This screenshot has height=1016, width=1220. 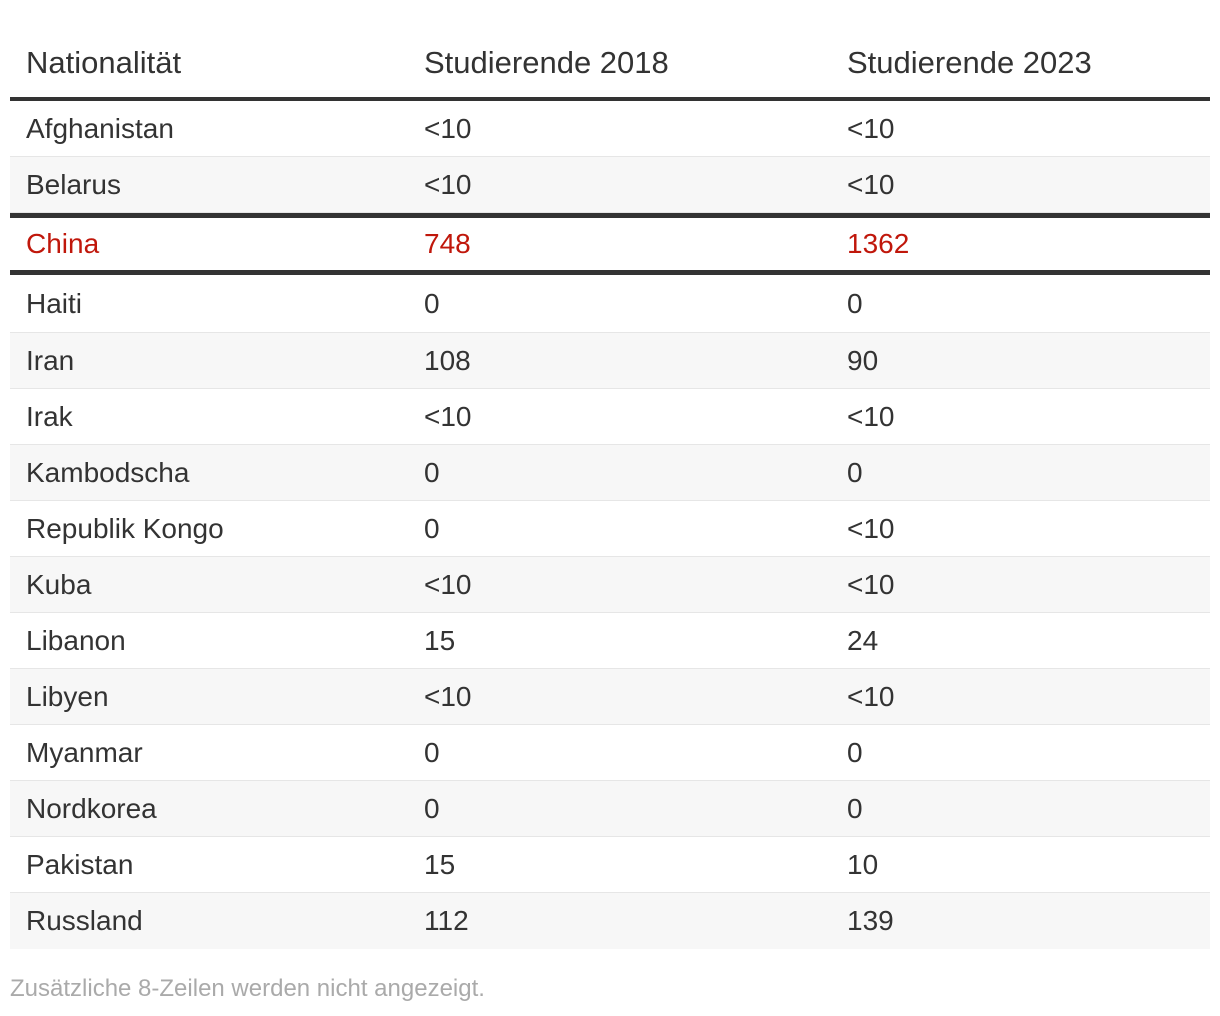 I want to click on cell-nationality: Afghanistan, so click(x=100, y=128).